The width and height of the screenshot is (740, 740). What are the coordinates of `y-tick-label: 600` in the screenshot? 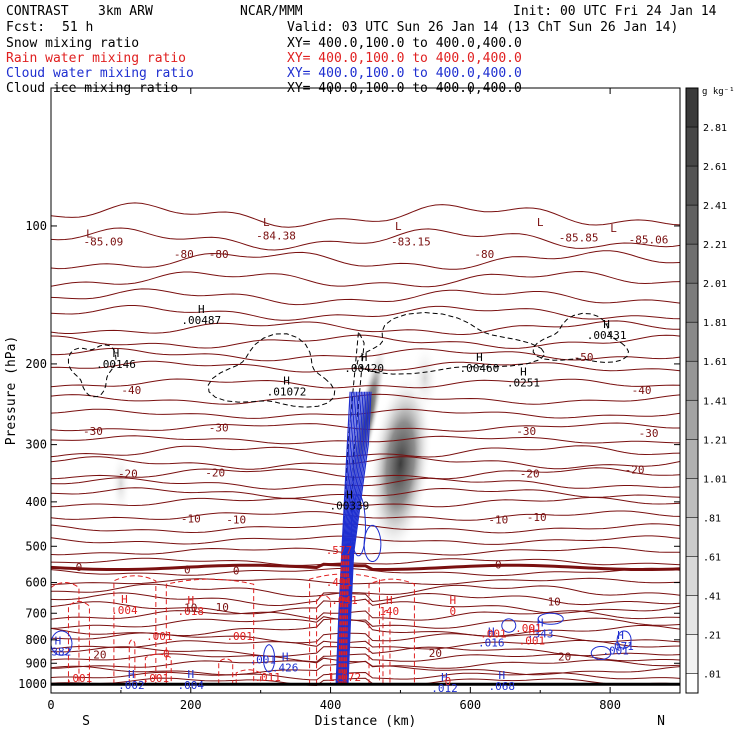 It's located at (36, 583).